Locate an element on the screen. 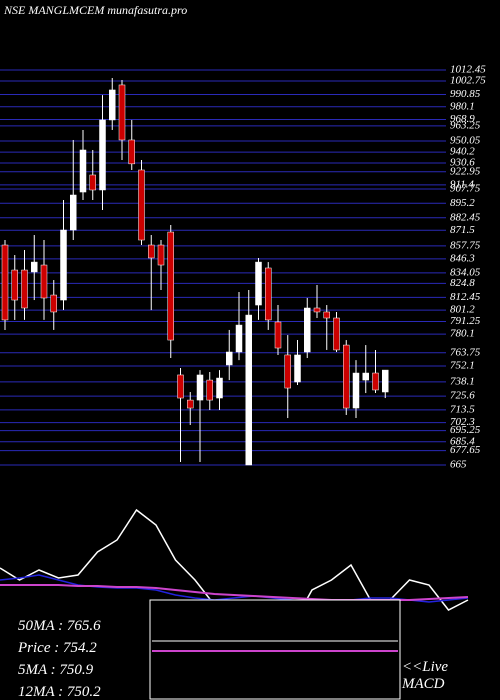 This screenshot has width=500, height=700. y-tick-label: 763.75 is located at coordinates (465, 352).